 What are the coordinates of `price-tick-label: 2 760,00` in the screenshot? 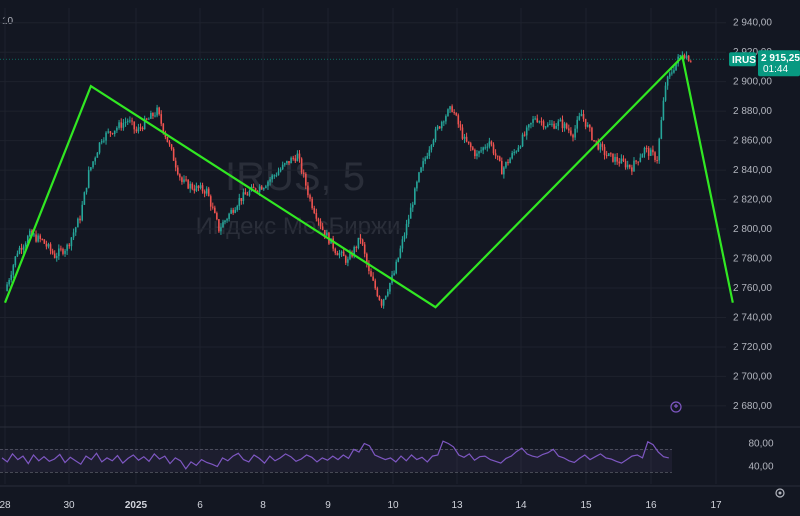 It's located at (752, 288).